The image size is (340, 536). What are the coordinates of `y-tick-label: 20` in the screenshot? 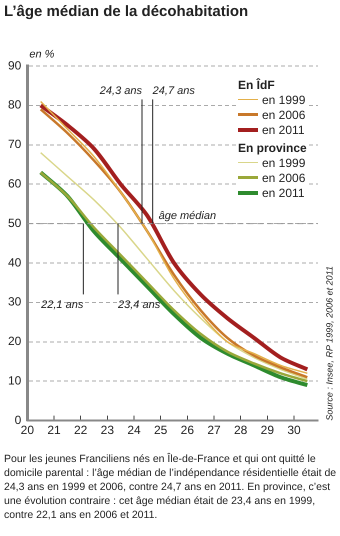 It's located at (15, 341).